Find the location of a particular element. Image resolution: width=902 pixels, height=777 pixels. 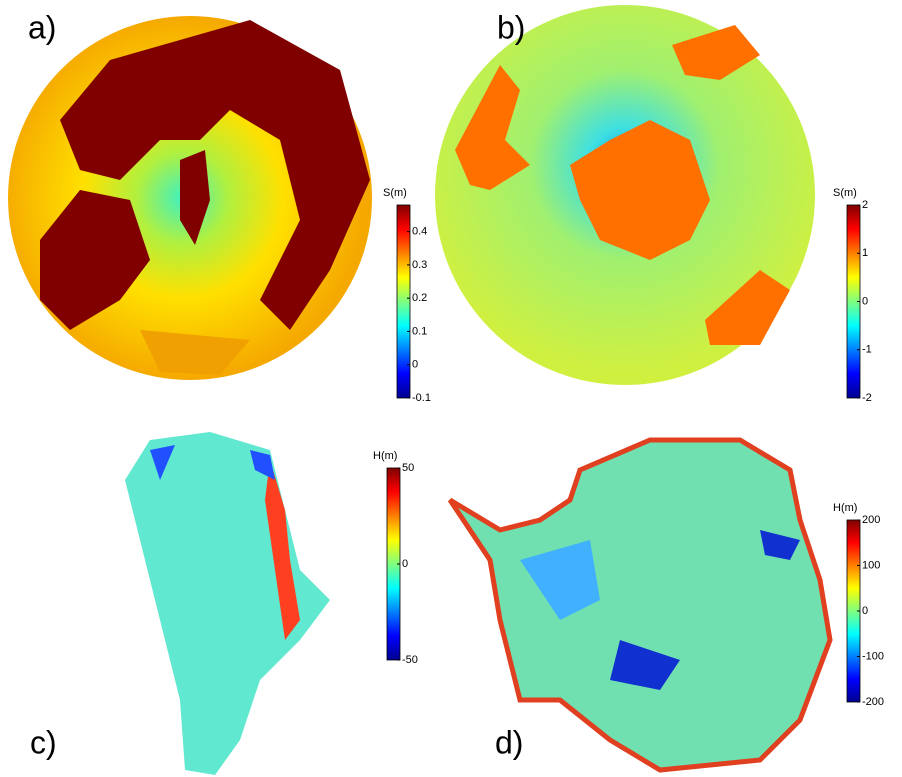

tick-label: -100 is located at coordinates (873, 656).